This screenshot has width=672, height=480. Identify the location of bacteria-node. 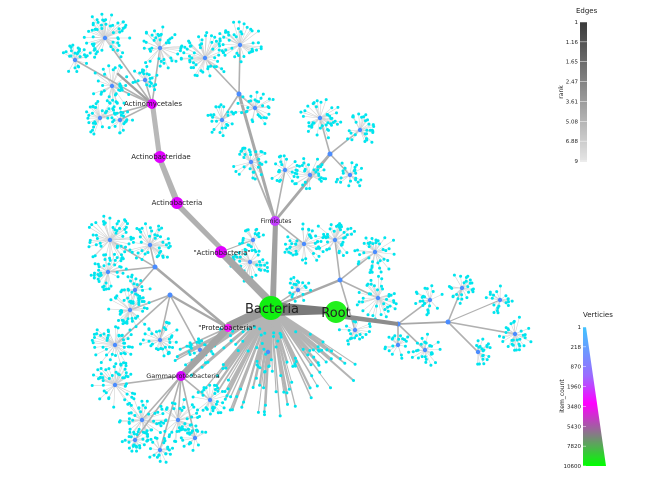
(271, 308).